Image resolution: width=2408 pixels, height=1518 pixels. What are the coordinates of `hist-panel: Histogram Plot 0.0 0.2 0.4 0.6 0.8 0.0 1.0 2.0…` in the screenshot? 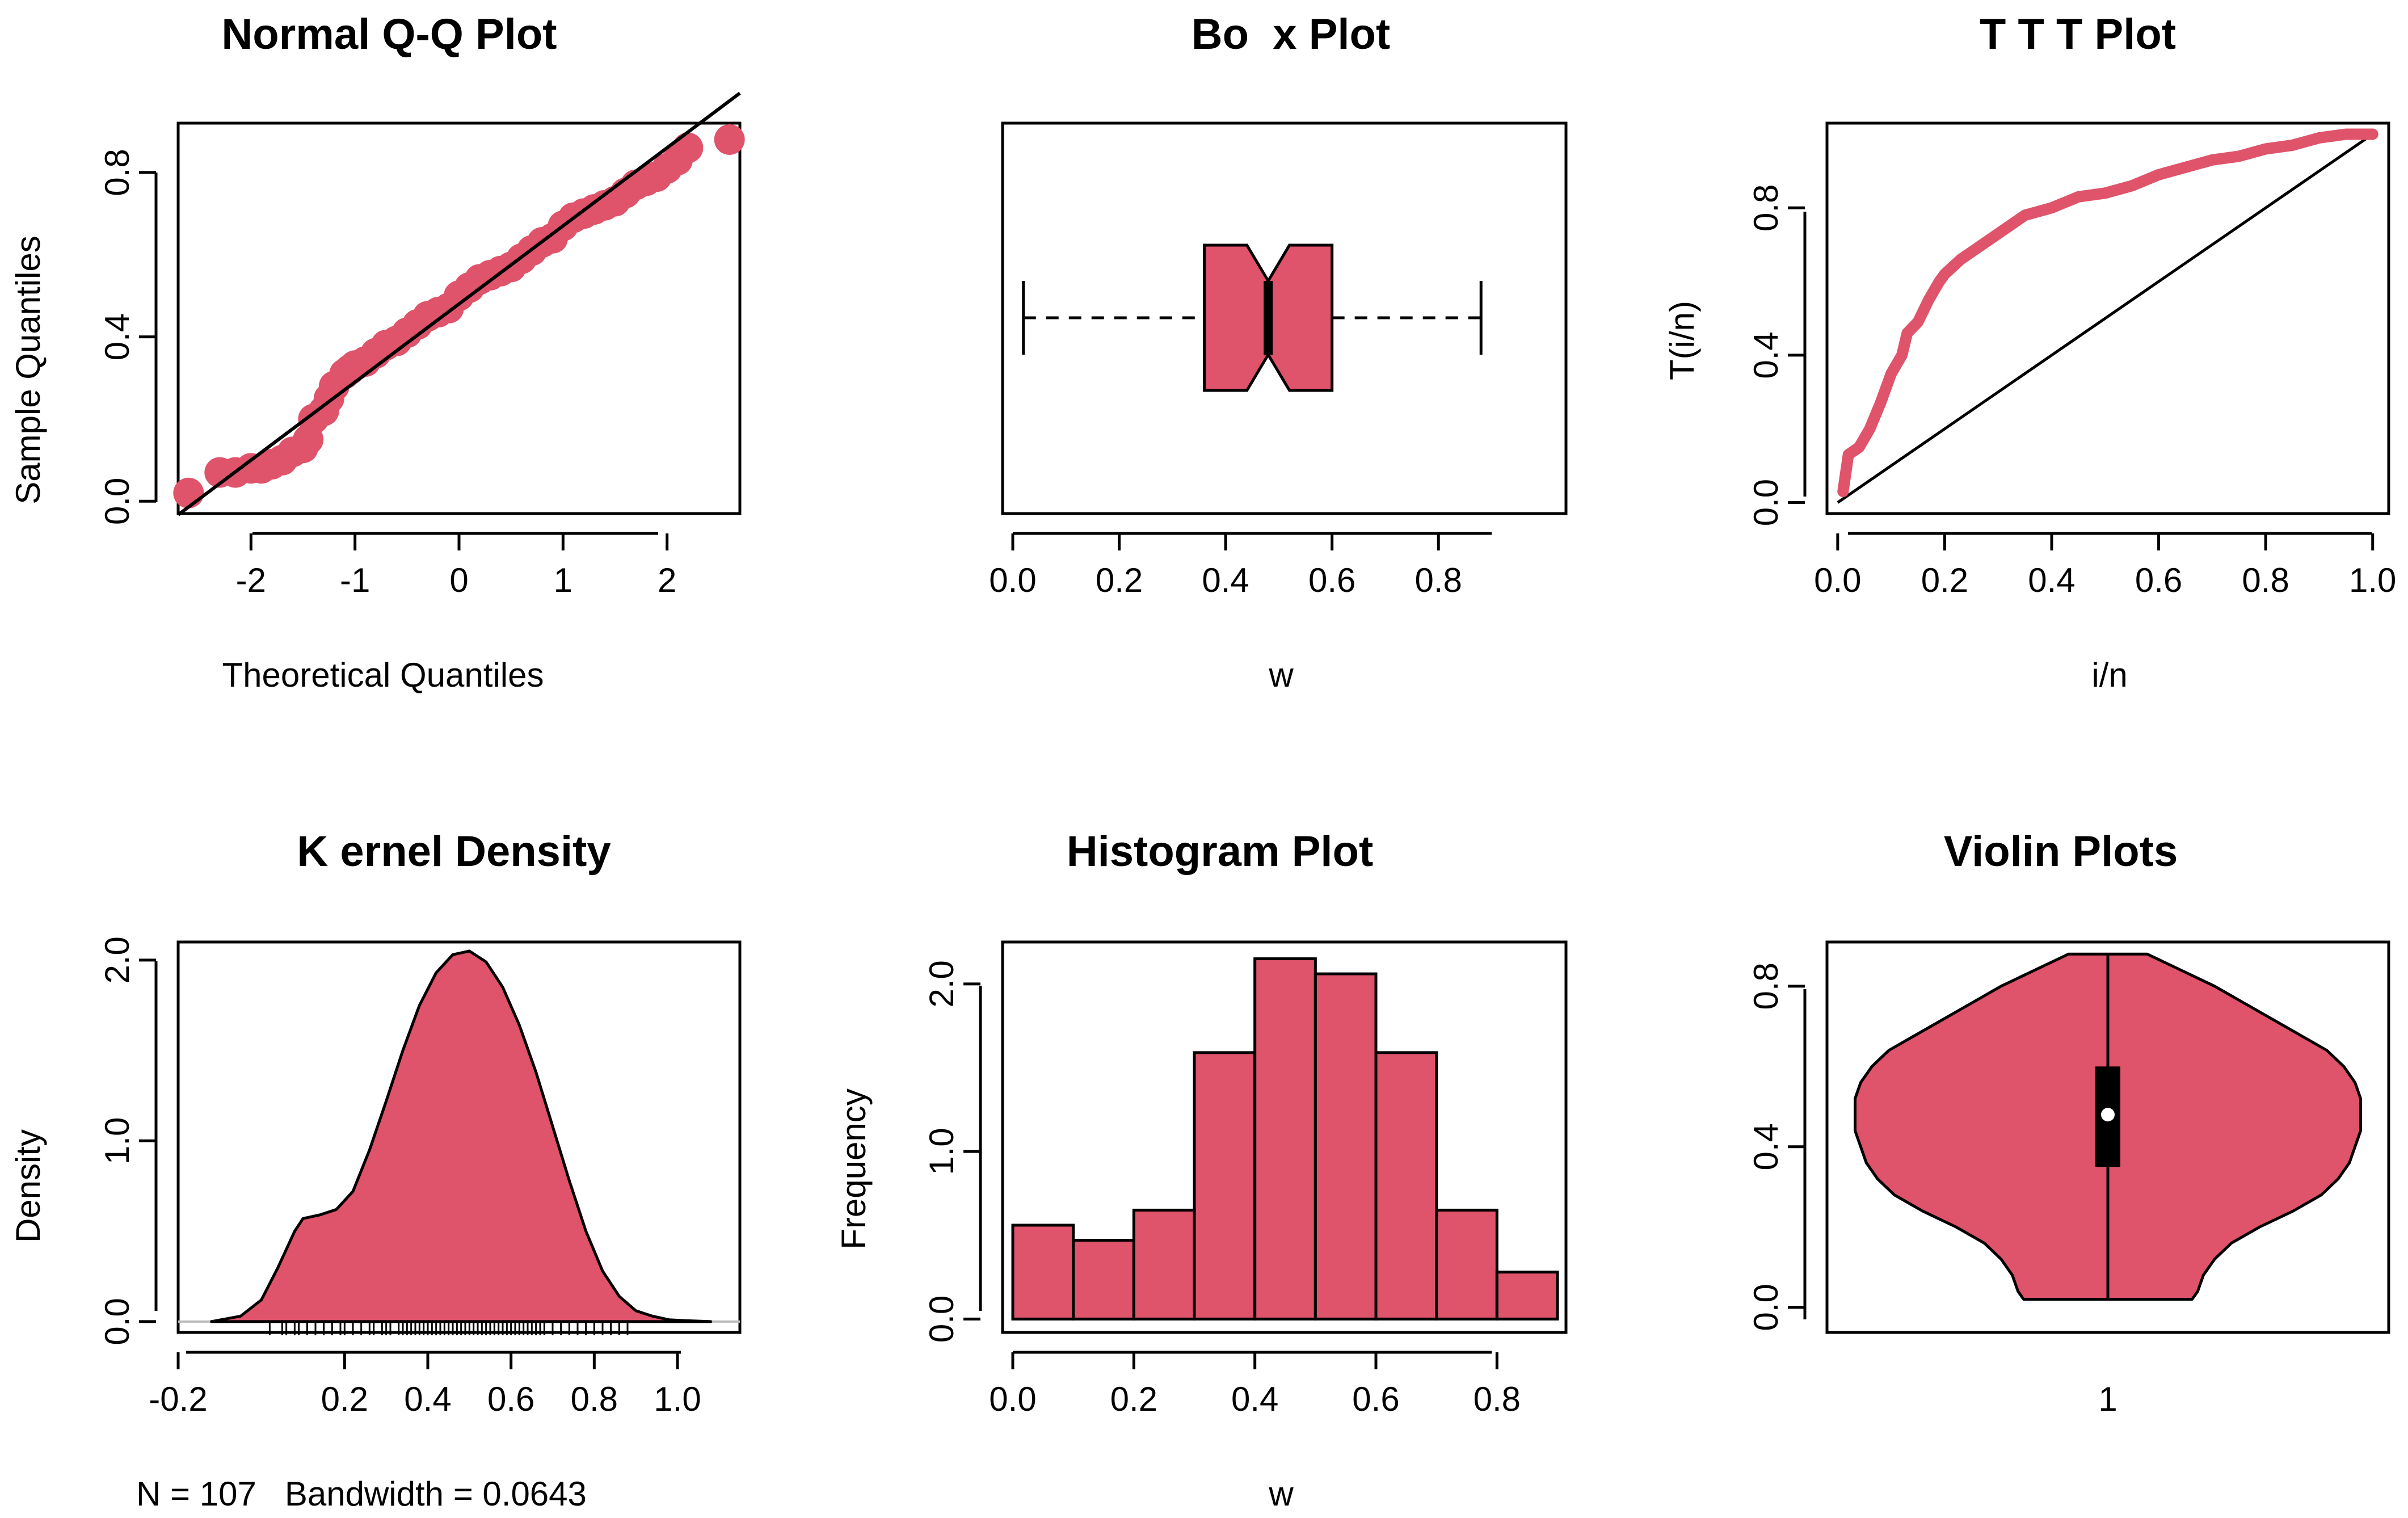 It's located at (1202, 1170).